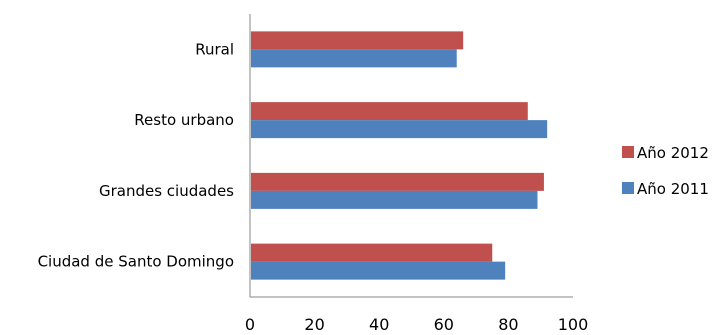  What do you see at coordinates (166, 191) in the screenshot?
I see `category-label-grandes-ciudades: Grandes ciudades` at bounding box center [166, 191].